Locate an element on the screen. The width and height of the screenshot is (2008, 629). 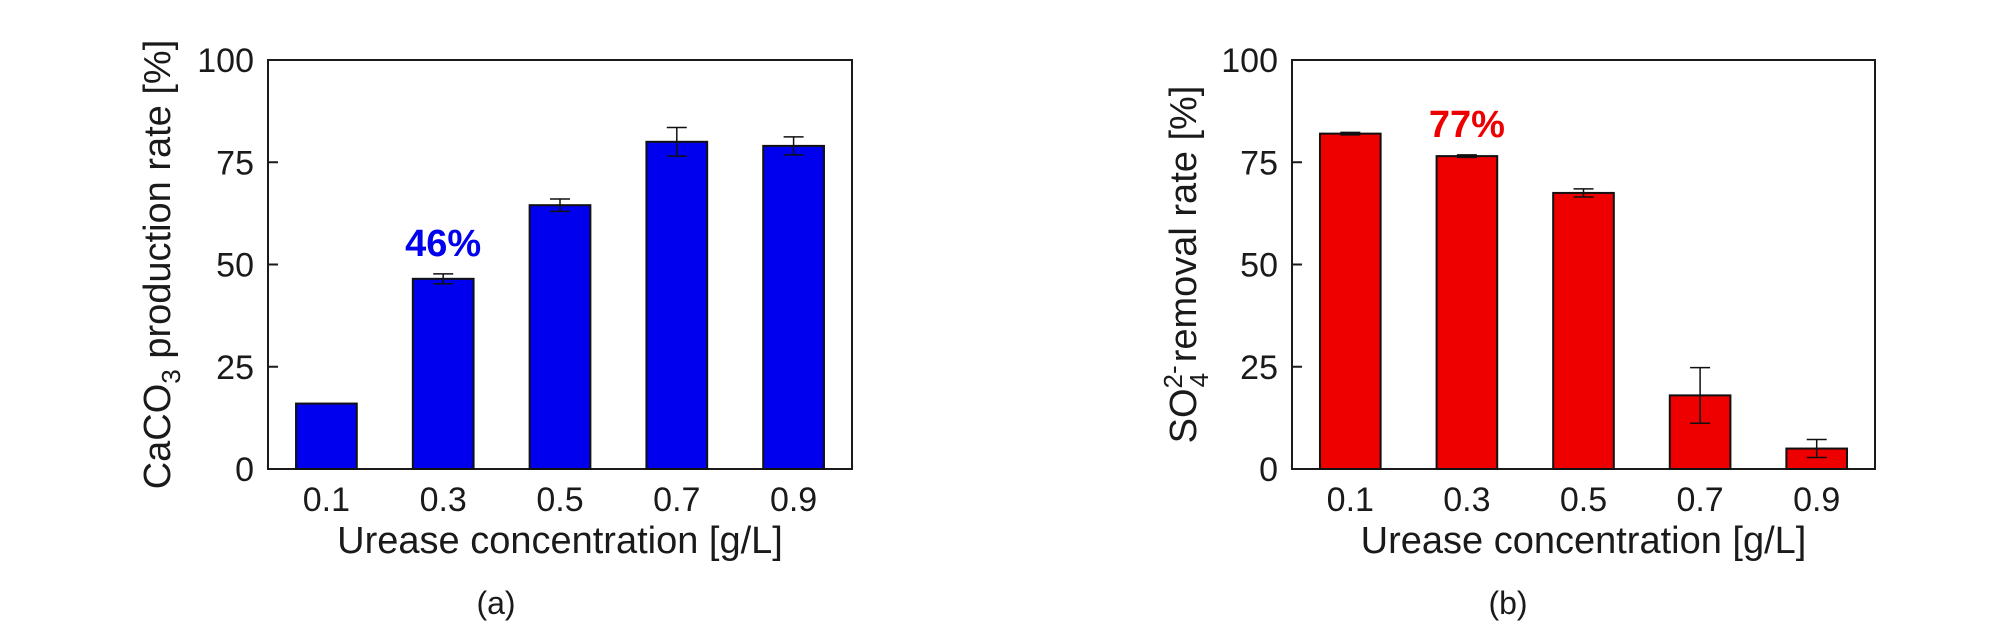
y-axis-title-b-tail: removal rate [%] is located at coordinates (1184, 229).